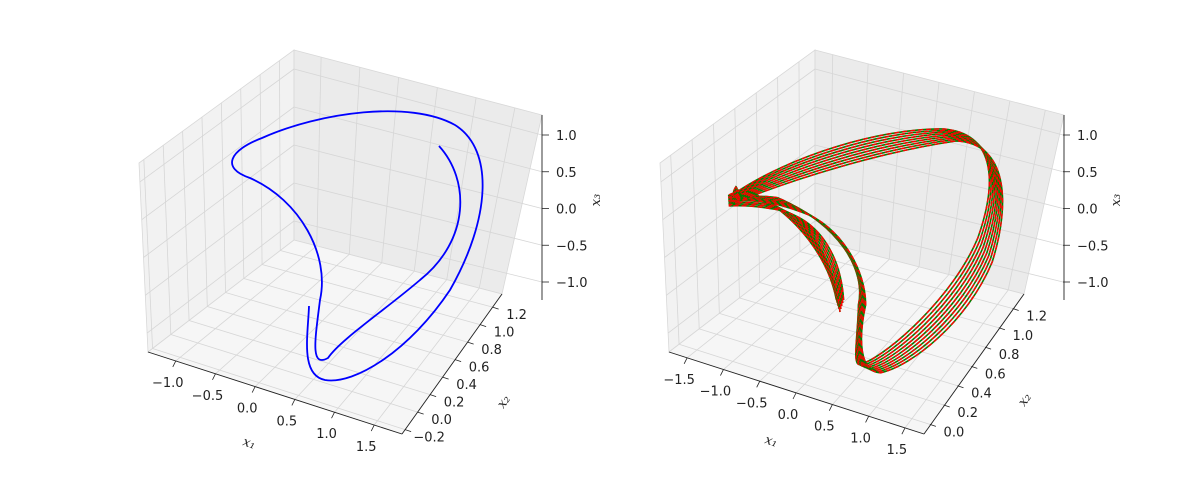 Image resolution: width=1199 pixels, height=480 pixels. What do you see at coordinates (516, 315) in the screenshot?
I see `y-tick-label: 1.2` at bounding box center [516, 315].